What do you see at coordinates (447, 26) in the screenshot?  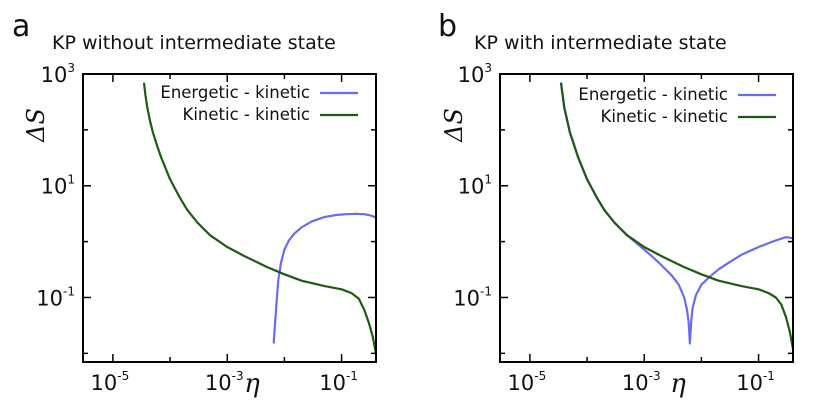 I see `panel-letter: b` at bounding box center [447, 26].